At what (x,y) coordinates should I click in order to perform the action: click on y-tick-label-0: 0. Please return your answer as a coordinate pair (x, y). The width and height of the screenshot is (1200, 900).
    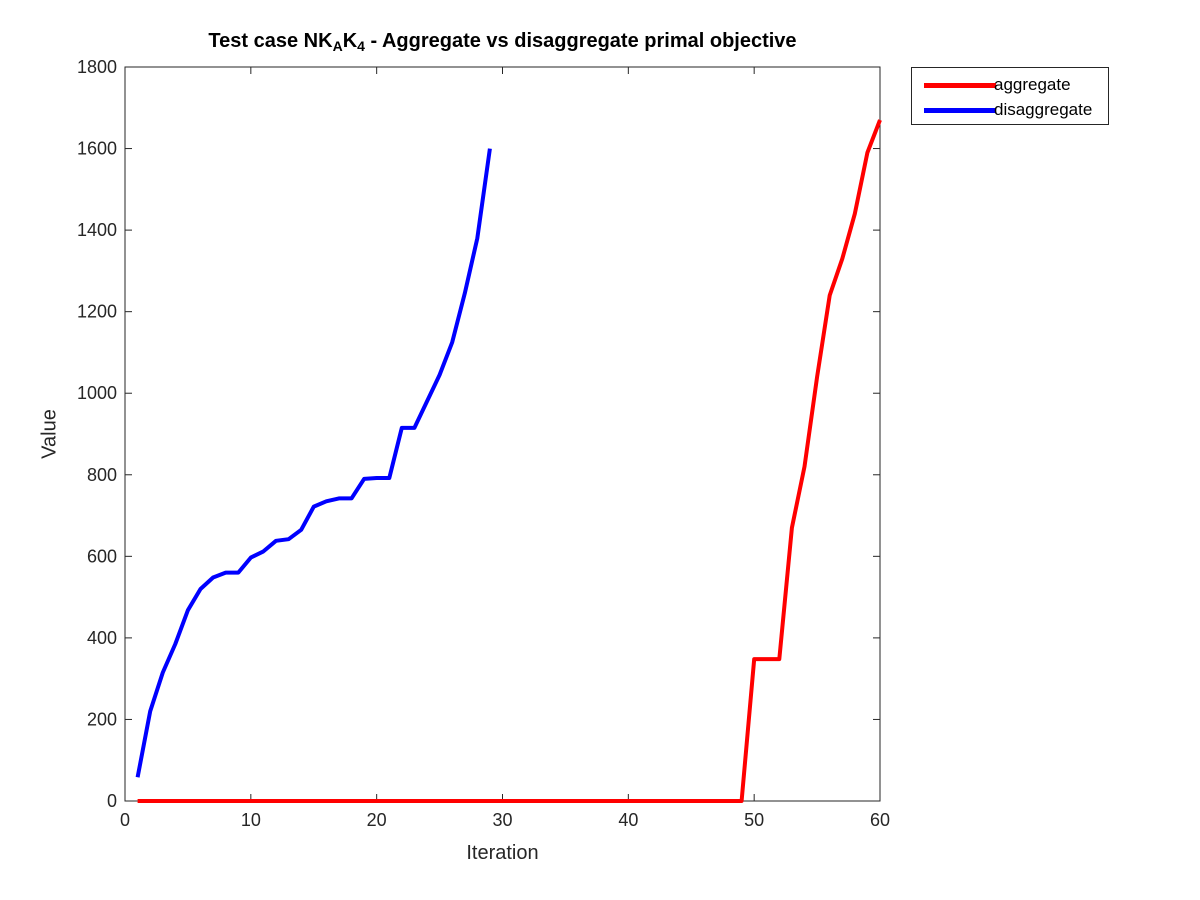
    Looking at the image, I should click on (112, 801).